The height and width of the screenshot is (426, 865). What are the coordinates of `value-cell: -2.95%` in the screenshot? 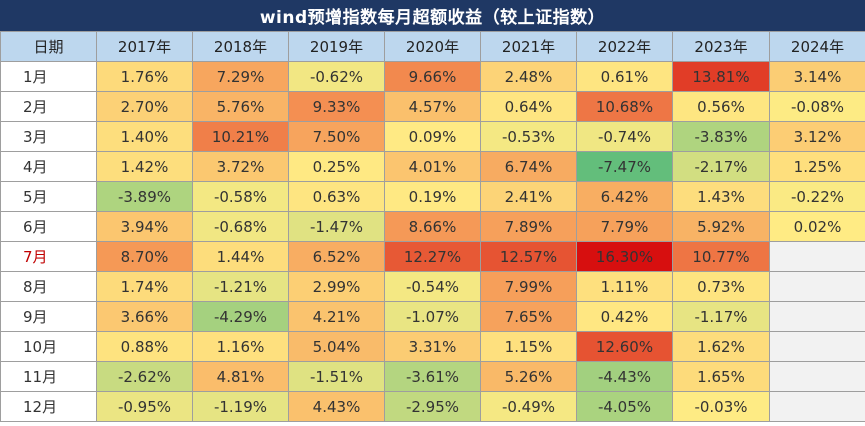 It's located at (432, 406).